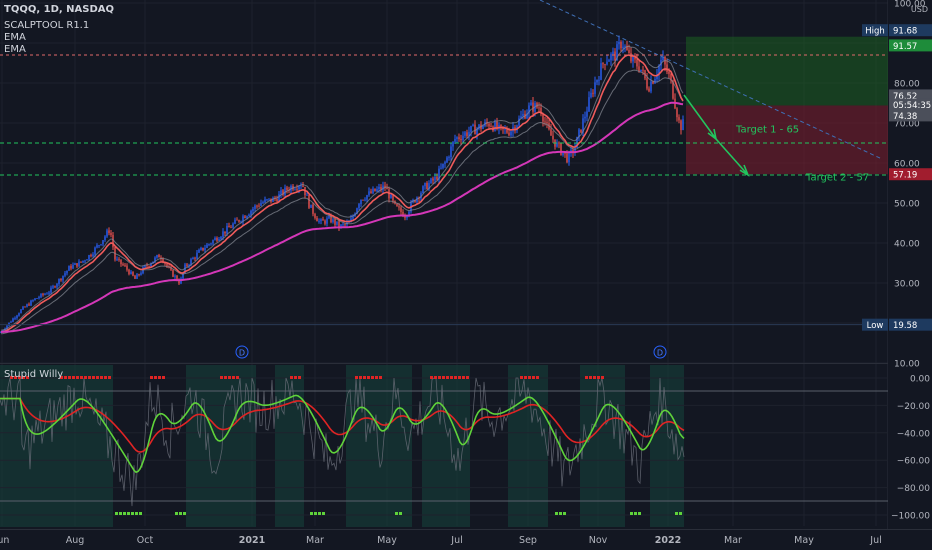 This screenshot has height=550, width=932. What do you see at coordinates (875, 326) in the screenshot?
I see `price-label-tag-text: Low` at bounding box center [875, 326].